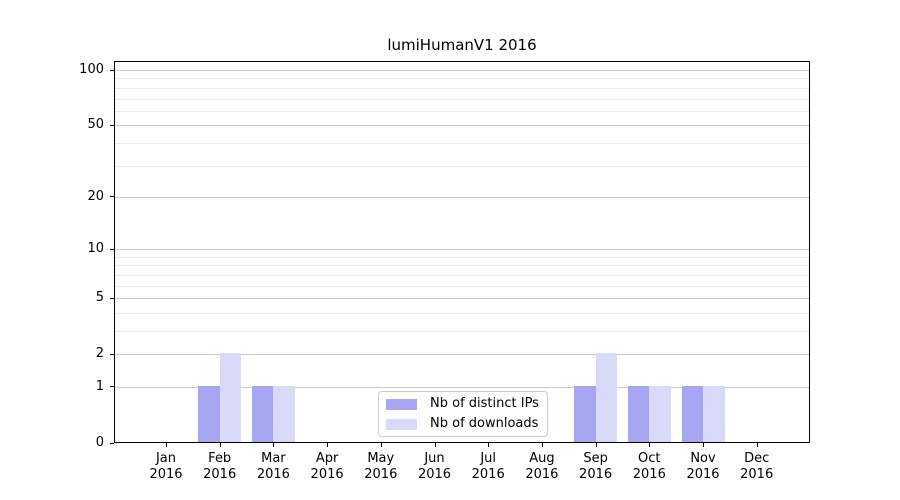 Image resolution: width=900 pixels, height=500 pixels. I want to click on x-axis-tick-label: Jun 2016, so click(434, 466).